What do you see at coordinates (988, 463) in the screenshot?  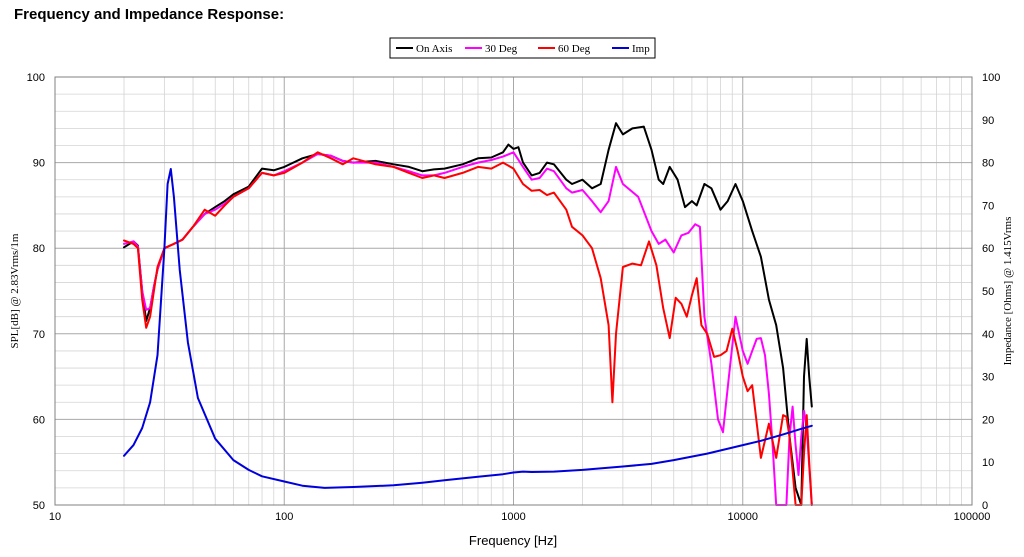 I see `y2-tick-label: 10` at bounding box center [988, 463].